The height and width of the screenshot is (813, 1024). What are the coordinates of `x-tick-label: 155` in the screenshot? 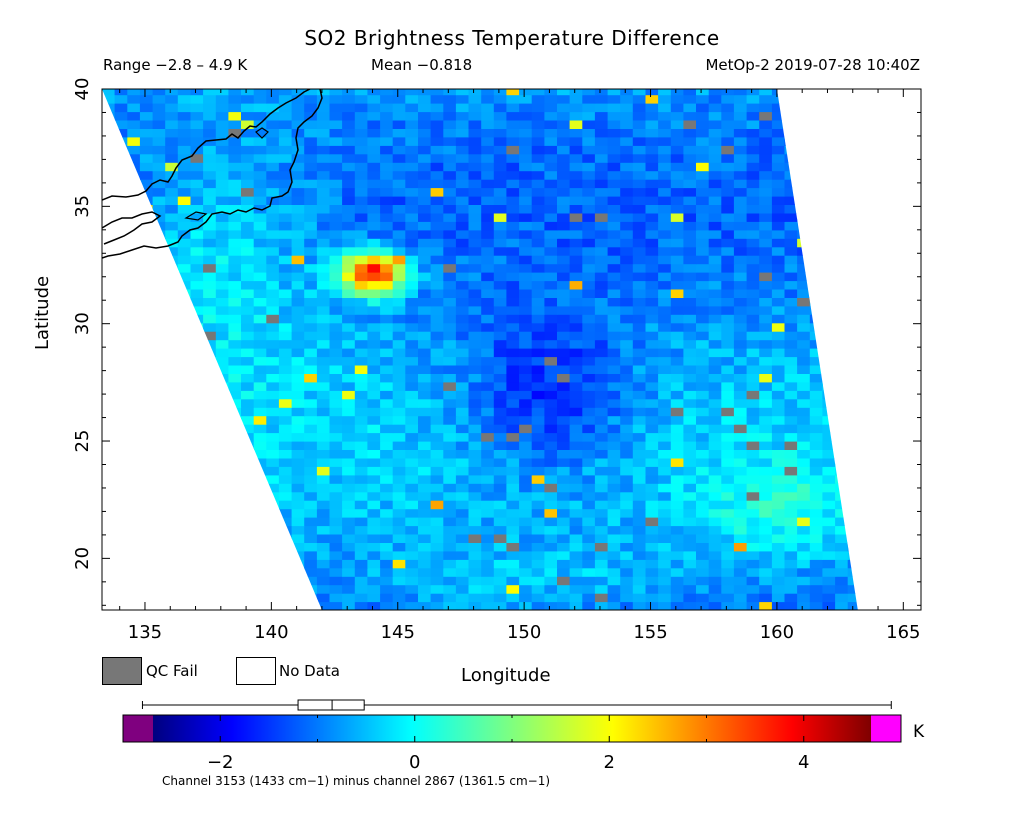 It's located at (650, 632).